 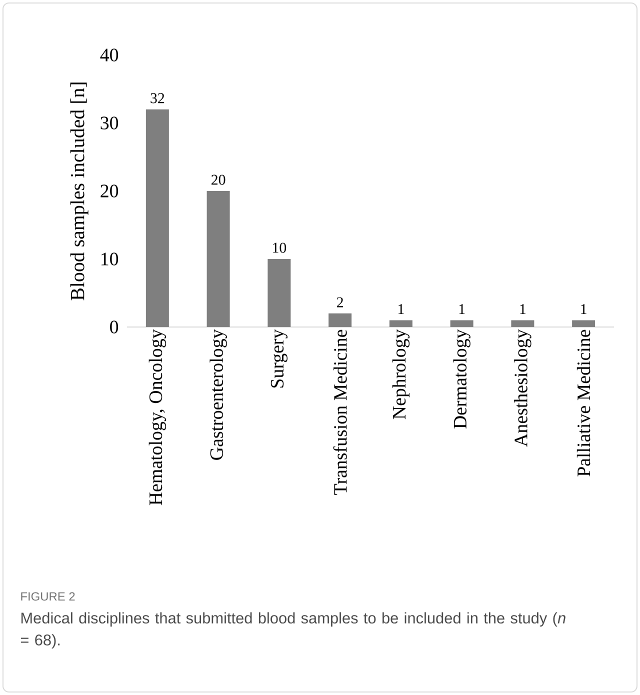 What do you see at coordinates (157, 417) in the screenshot?
I see `x-tick-label: Hematology, Oncology` at bounding box center [157, 417].